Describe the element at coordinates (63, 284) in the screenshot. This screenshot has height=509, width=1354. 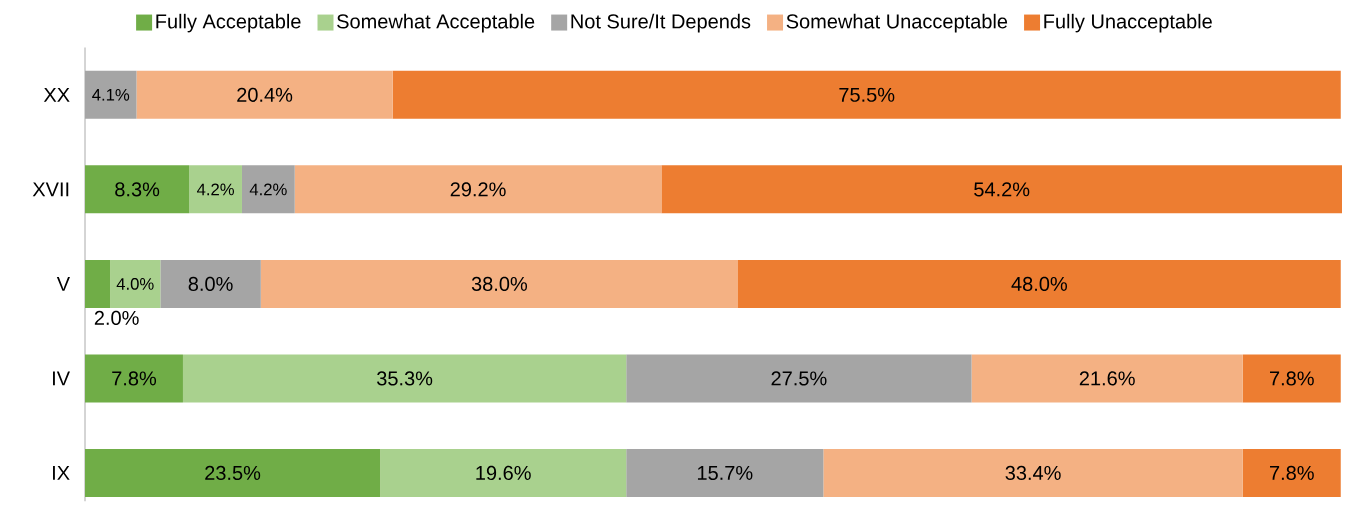
I see `y-tick-label: V` at that location.